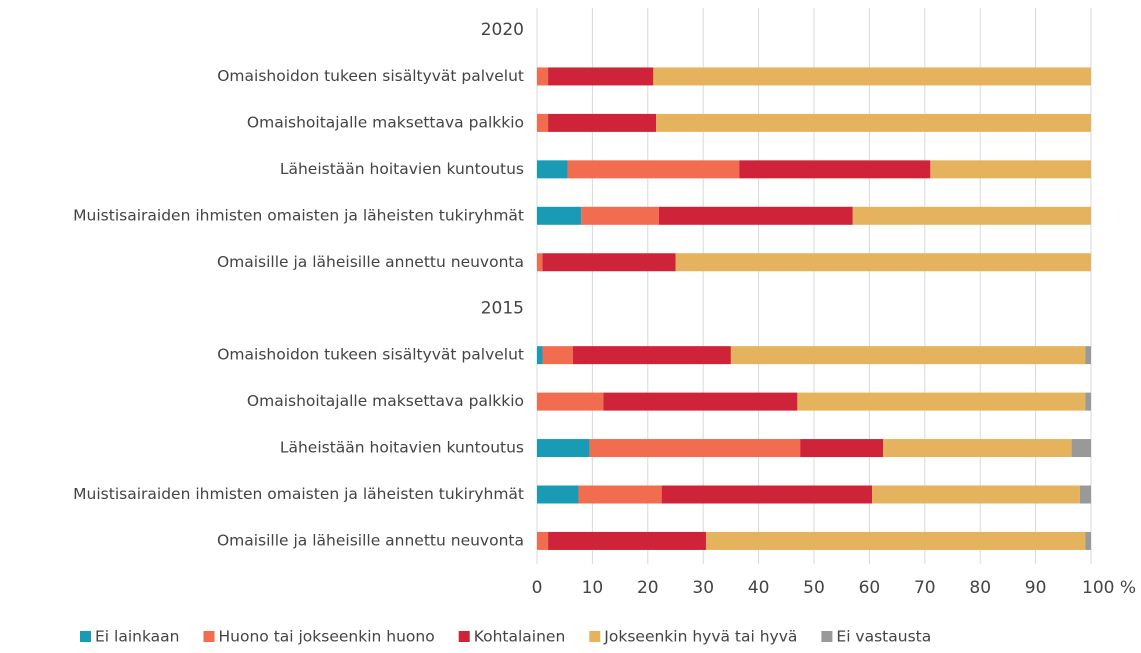 The height and width of the screenshot is (653, 1141). Describe the element at coordinates (520, 637) in the screenshot. I see `legend-label: Kohtalainen` at that location.